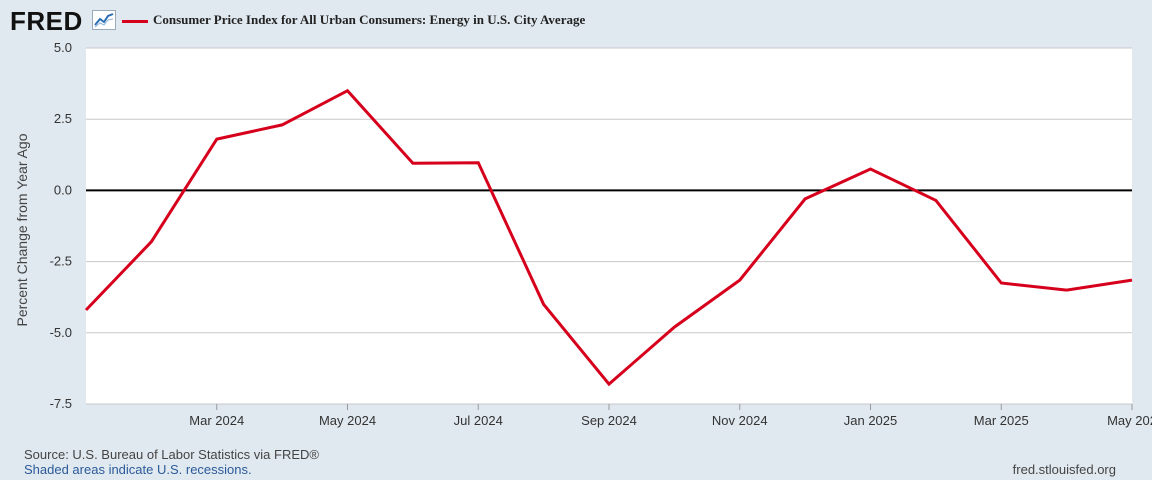  I want to click on x-tick-label: Mar 2025, so click(1001, 420).